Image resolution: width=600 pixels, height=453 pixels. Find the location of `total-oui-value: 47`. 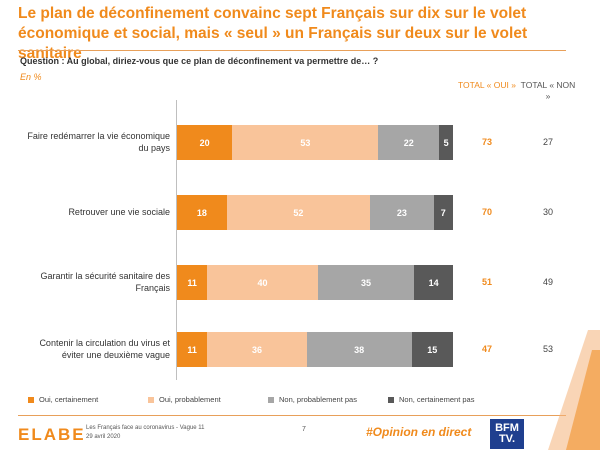

total-oui-value: 47 is located at coordinates (486, 349).